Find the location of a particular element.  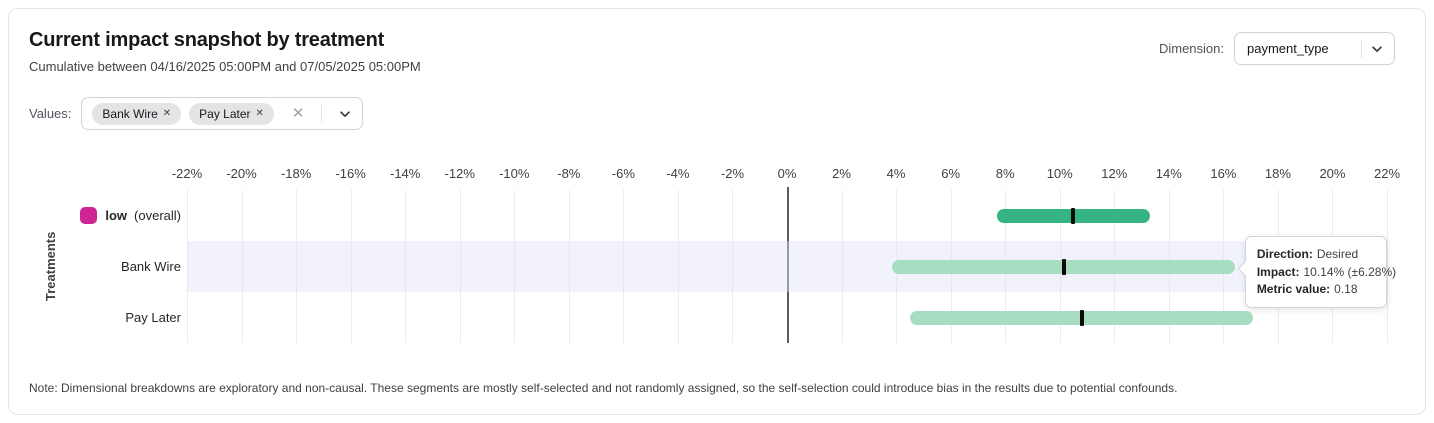

x-axis-tick-label: 16% is located at coordinates (1223, 173).